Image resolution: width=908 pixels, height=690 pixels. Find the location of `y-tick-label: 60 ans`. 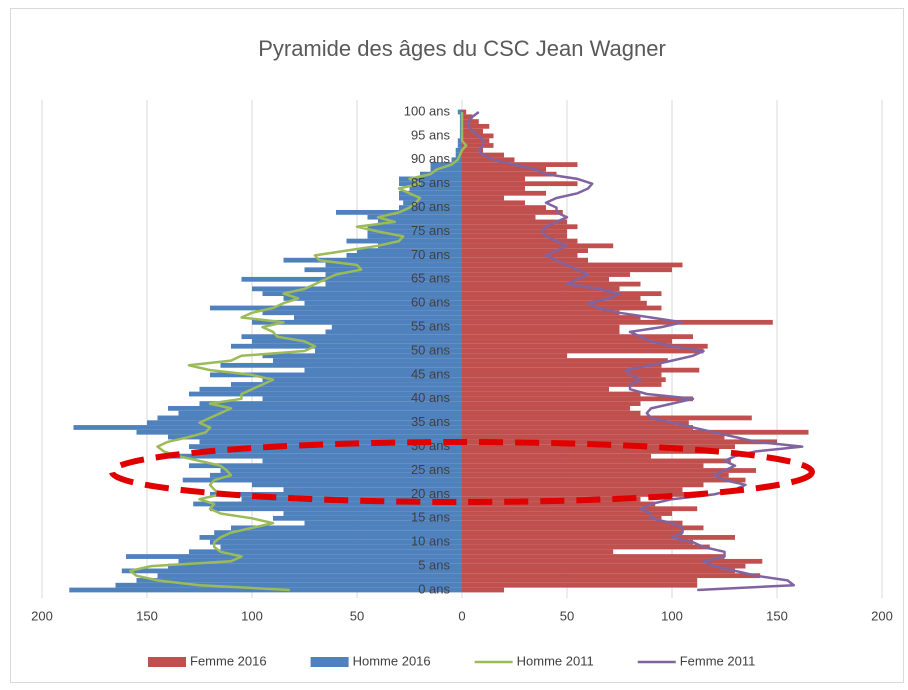

y-tick-label: 60 ans is located at coordinates (431, 302).